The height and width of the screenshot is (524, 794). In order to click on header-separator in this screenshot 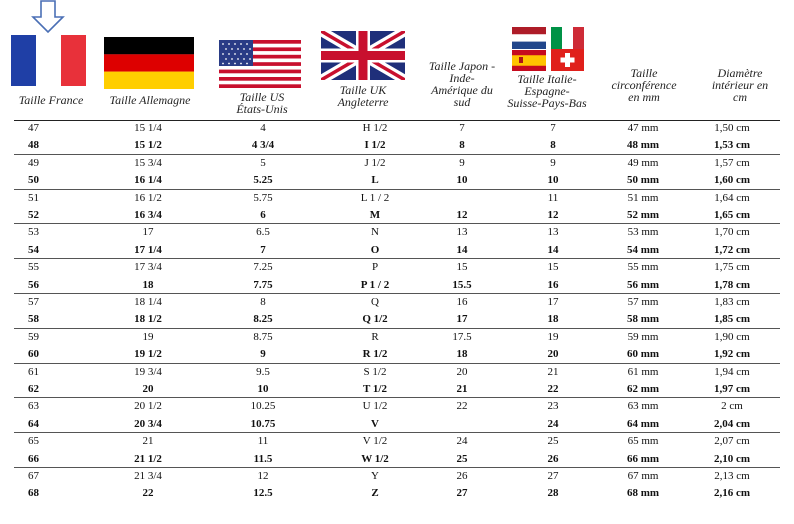, I will do `click(397, 120)`.